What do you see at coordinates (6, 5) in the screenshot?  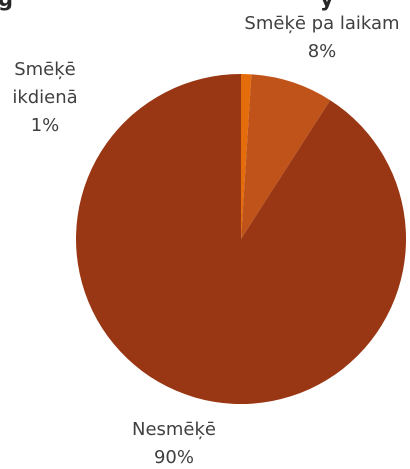 I see `chart-title-fragment-left: g` at bounding box center [6, 5].